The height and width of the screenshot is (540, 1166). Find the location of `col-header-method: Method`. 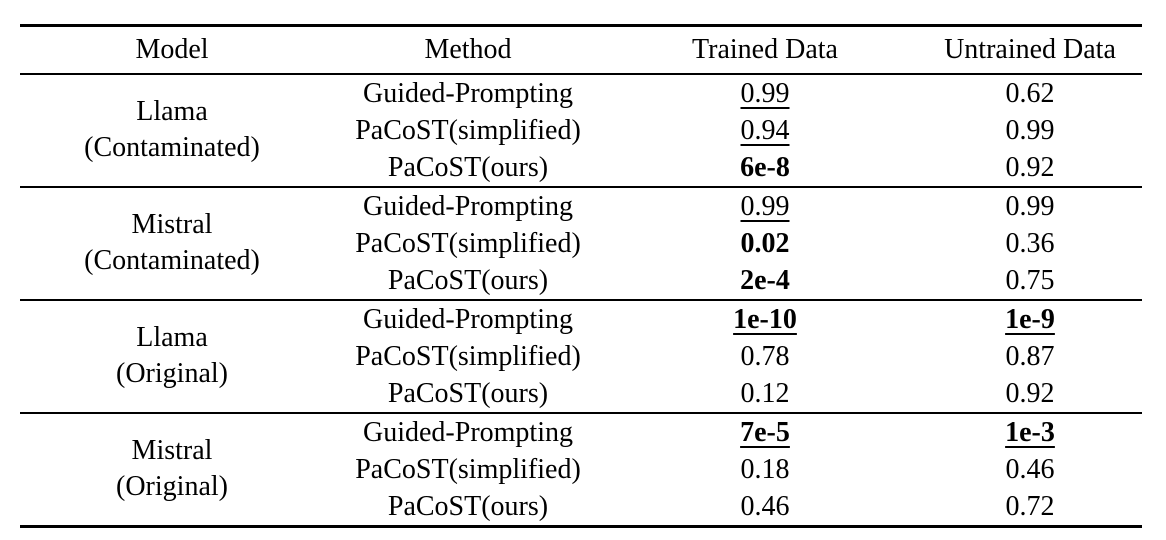

col-header-method: Method is located at coordinates (468, 49).